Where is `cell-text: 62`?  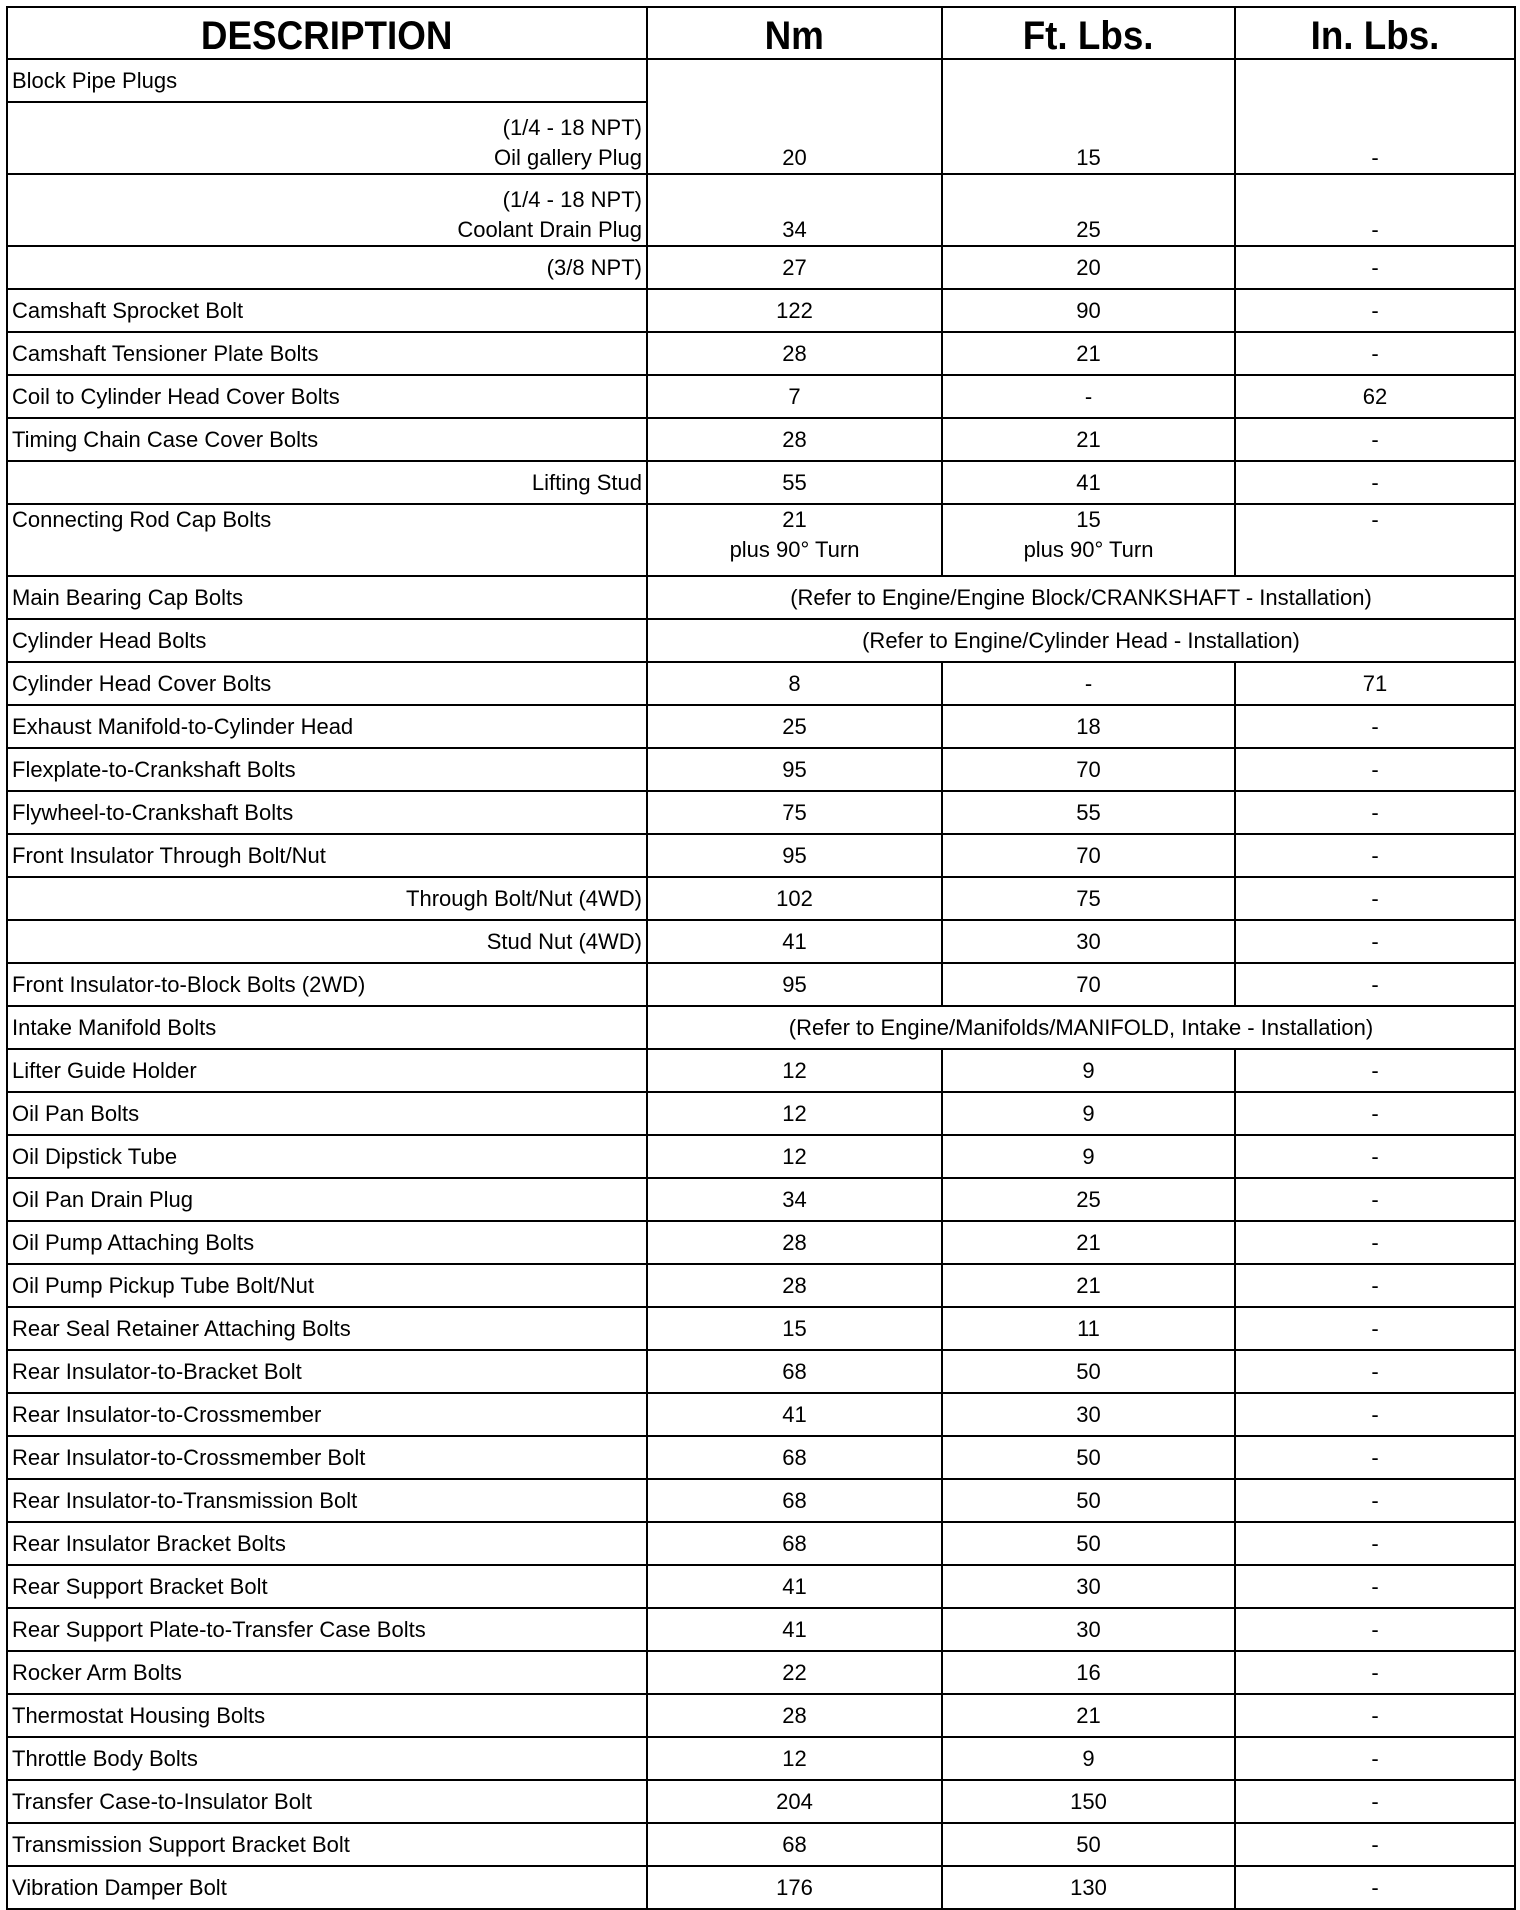 cell-text: 62 is located at coordinates (1375, 396).